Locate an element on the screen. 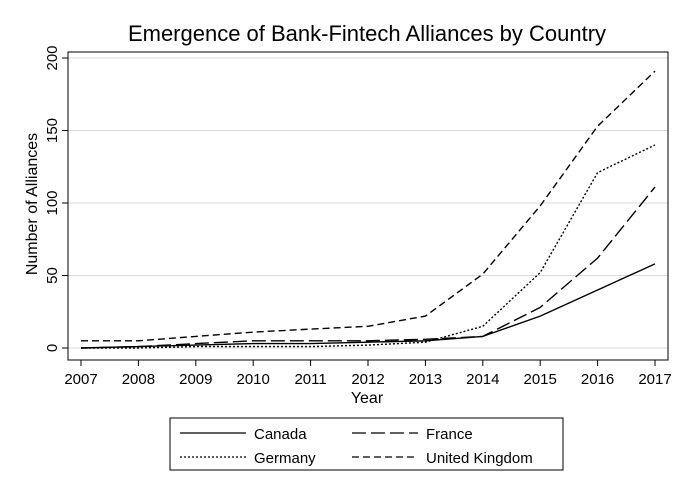  series-line-canada is located at coordinates (368, 306).